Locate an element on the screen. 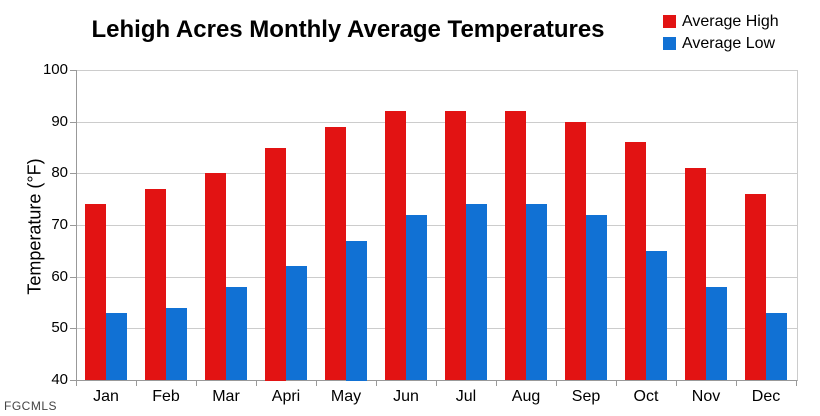 This screenshot has width=820, height=416. watermark: FGCMLS is located at coordinates (31, 406).